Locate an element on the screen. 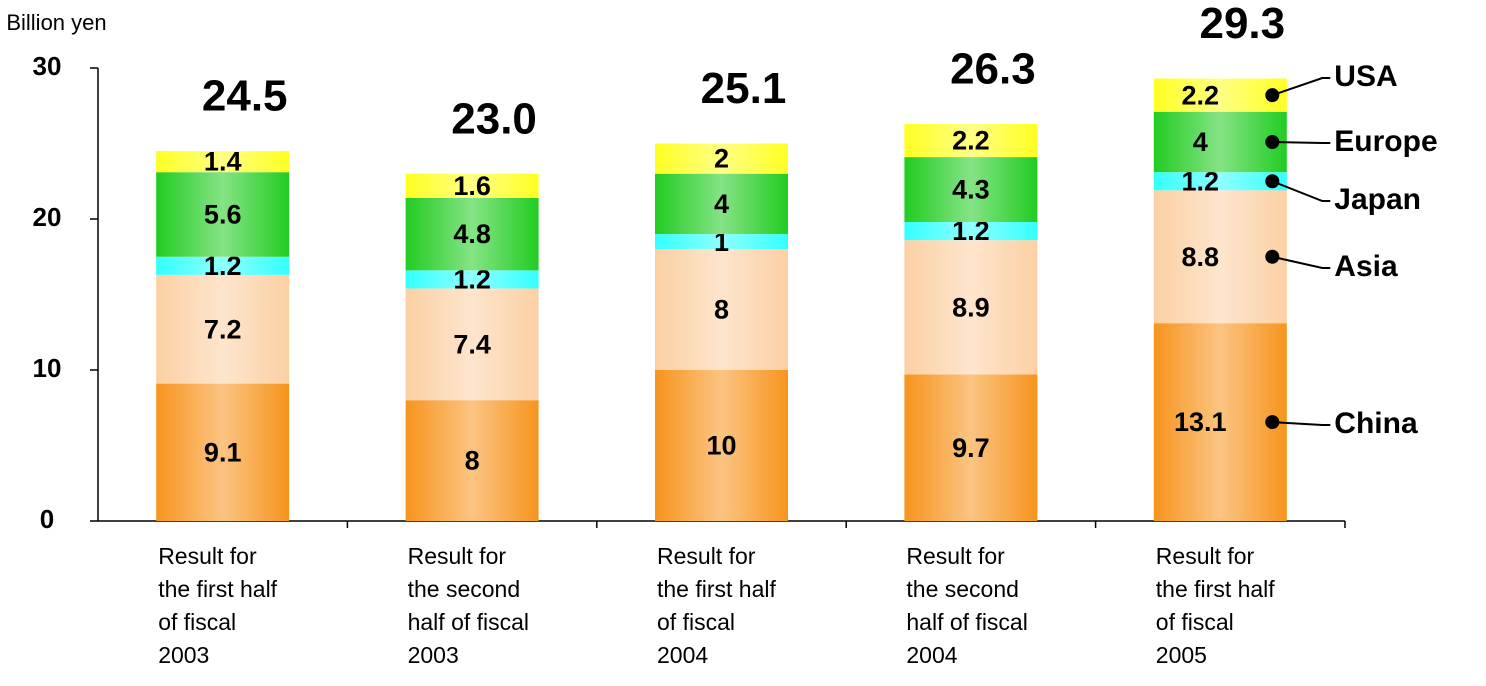 The image size is (1486, 686). data-label: 7.4 is located at coordinates (472, 344).